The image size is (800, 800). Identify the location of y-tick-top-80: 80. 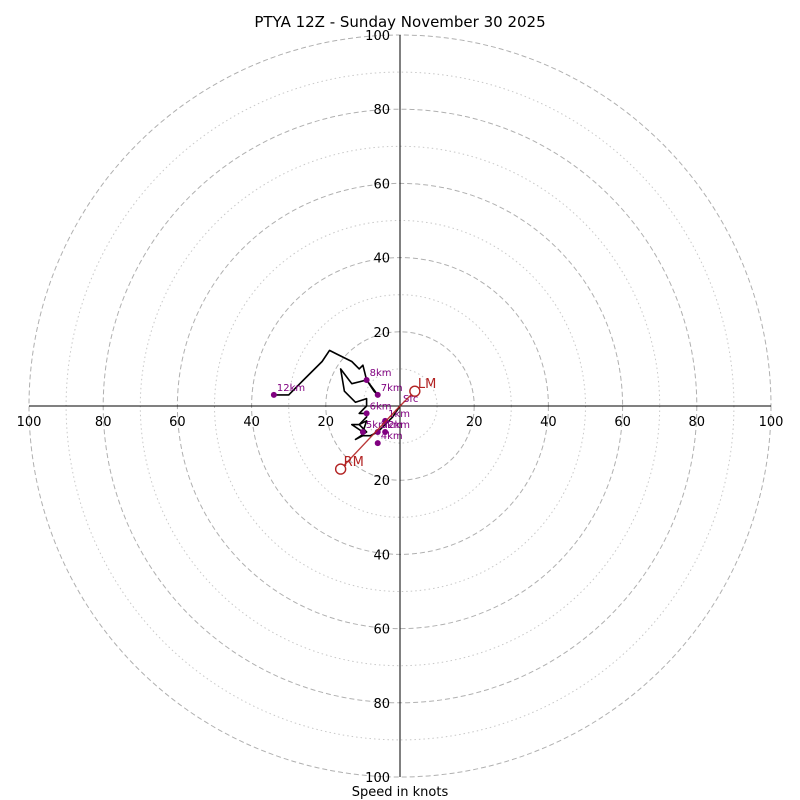
(381, 110).